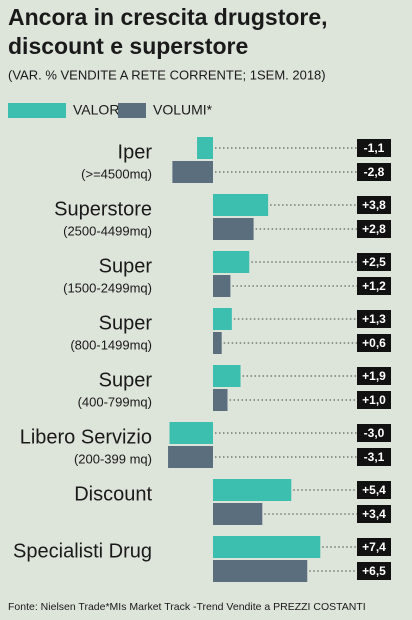 The height and width of the screenshot is (620, 412). Describe the element at coordinates (168, 17) in the screenshot. I see `chart-title: Ancora in crescita drugstore,` at that location.